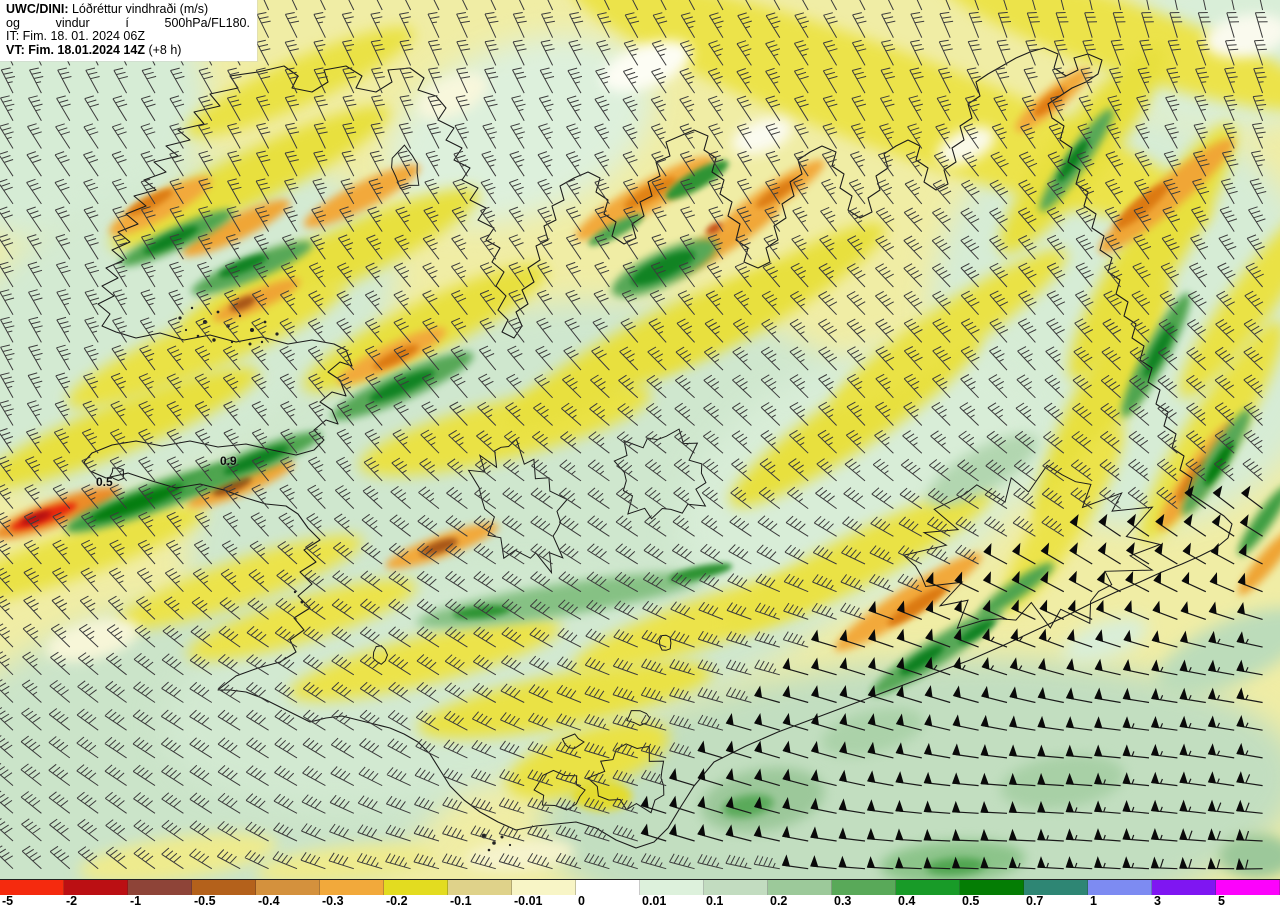 Image resolution: width=1280 pixels, height=908 pixels. I want to click on level-word: og, so click(13, 22).